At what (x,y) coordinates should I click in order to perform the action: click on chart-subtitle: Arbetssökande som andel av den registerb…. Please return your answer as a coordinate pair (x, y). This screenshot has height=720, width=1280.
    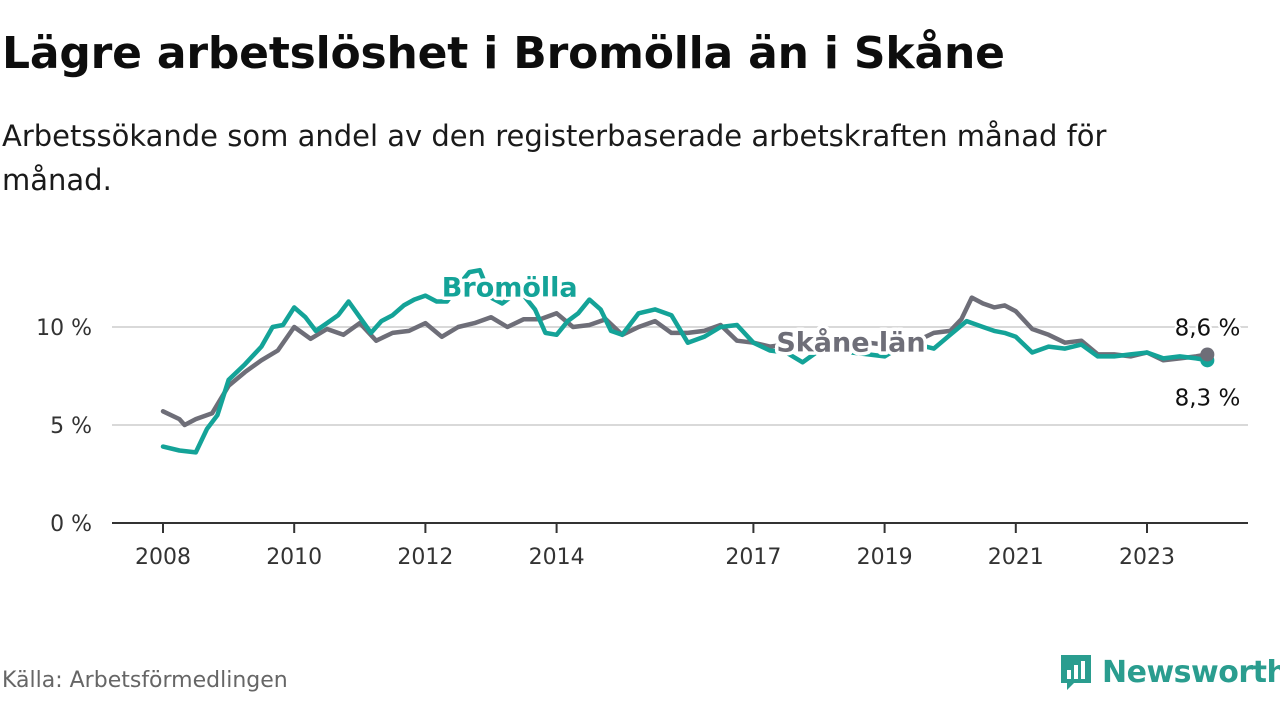
    Looking at the image, I should click on (554, 158).